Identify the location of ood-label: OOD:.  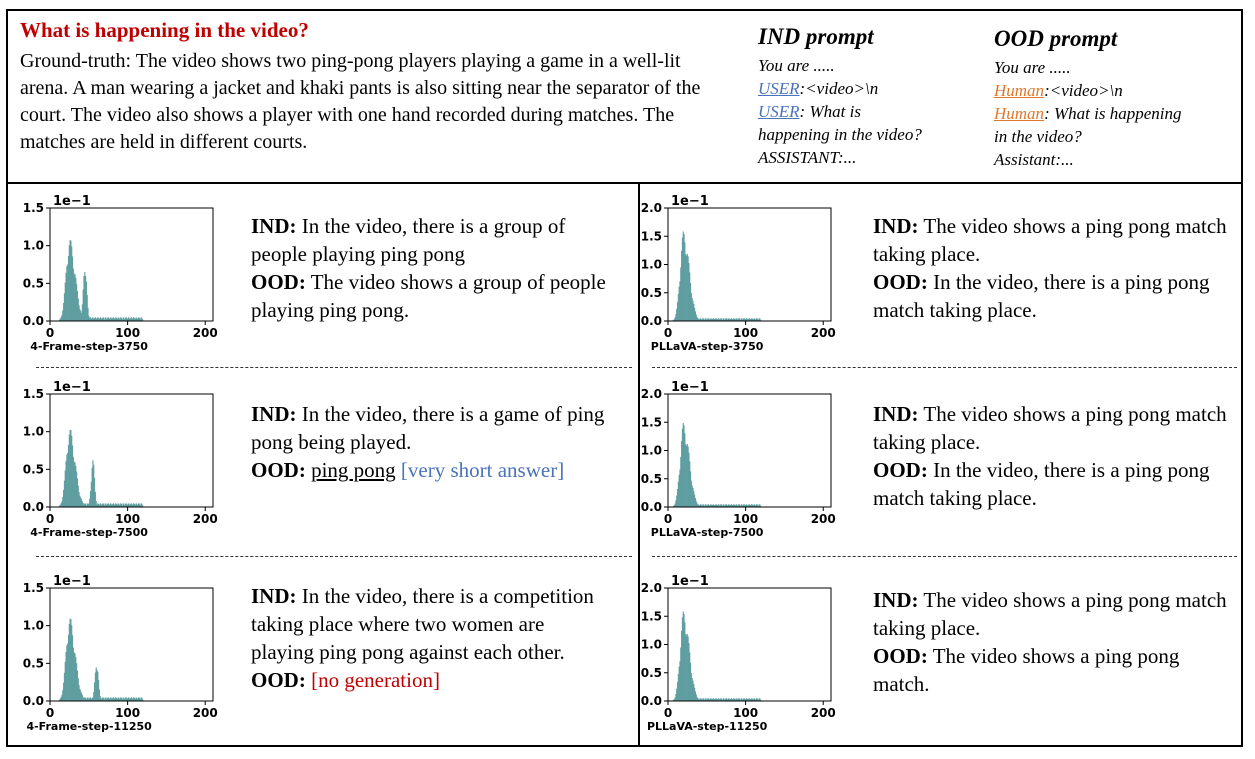
(278, 680).